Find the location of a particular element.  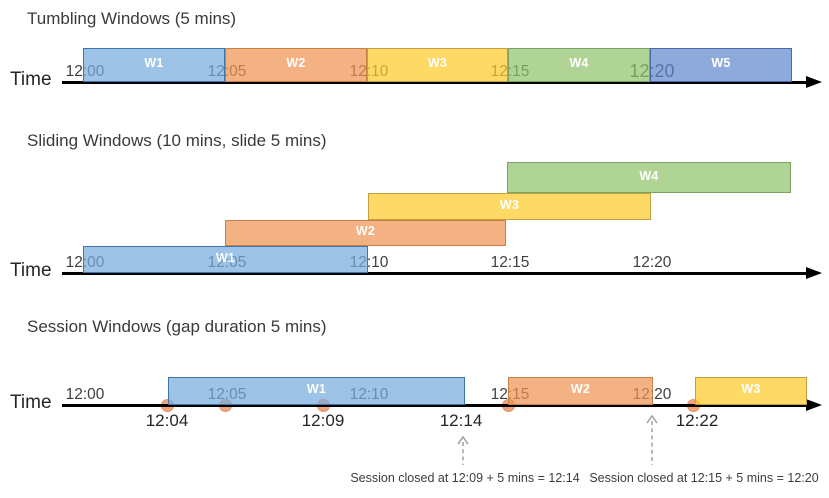

window-box-sliding-w4: W4 is located at coordinates (649, 177).